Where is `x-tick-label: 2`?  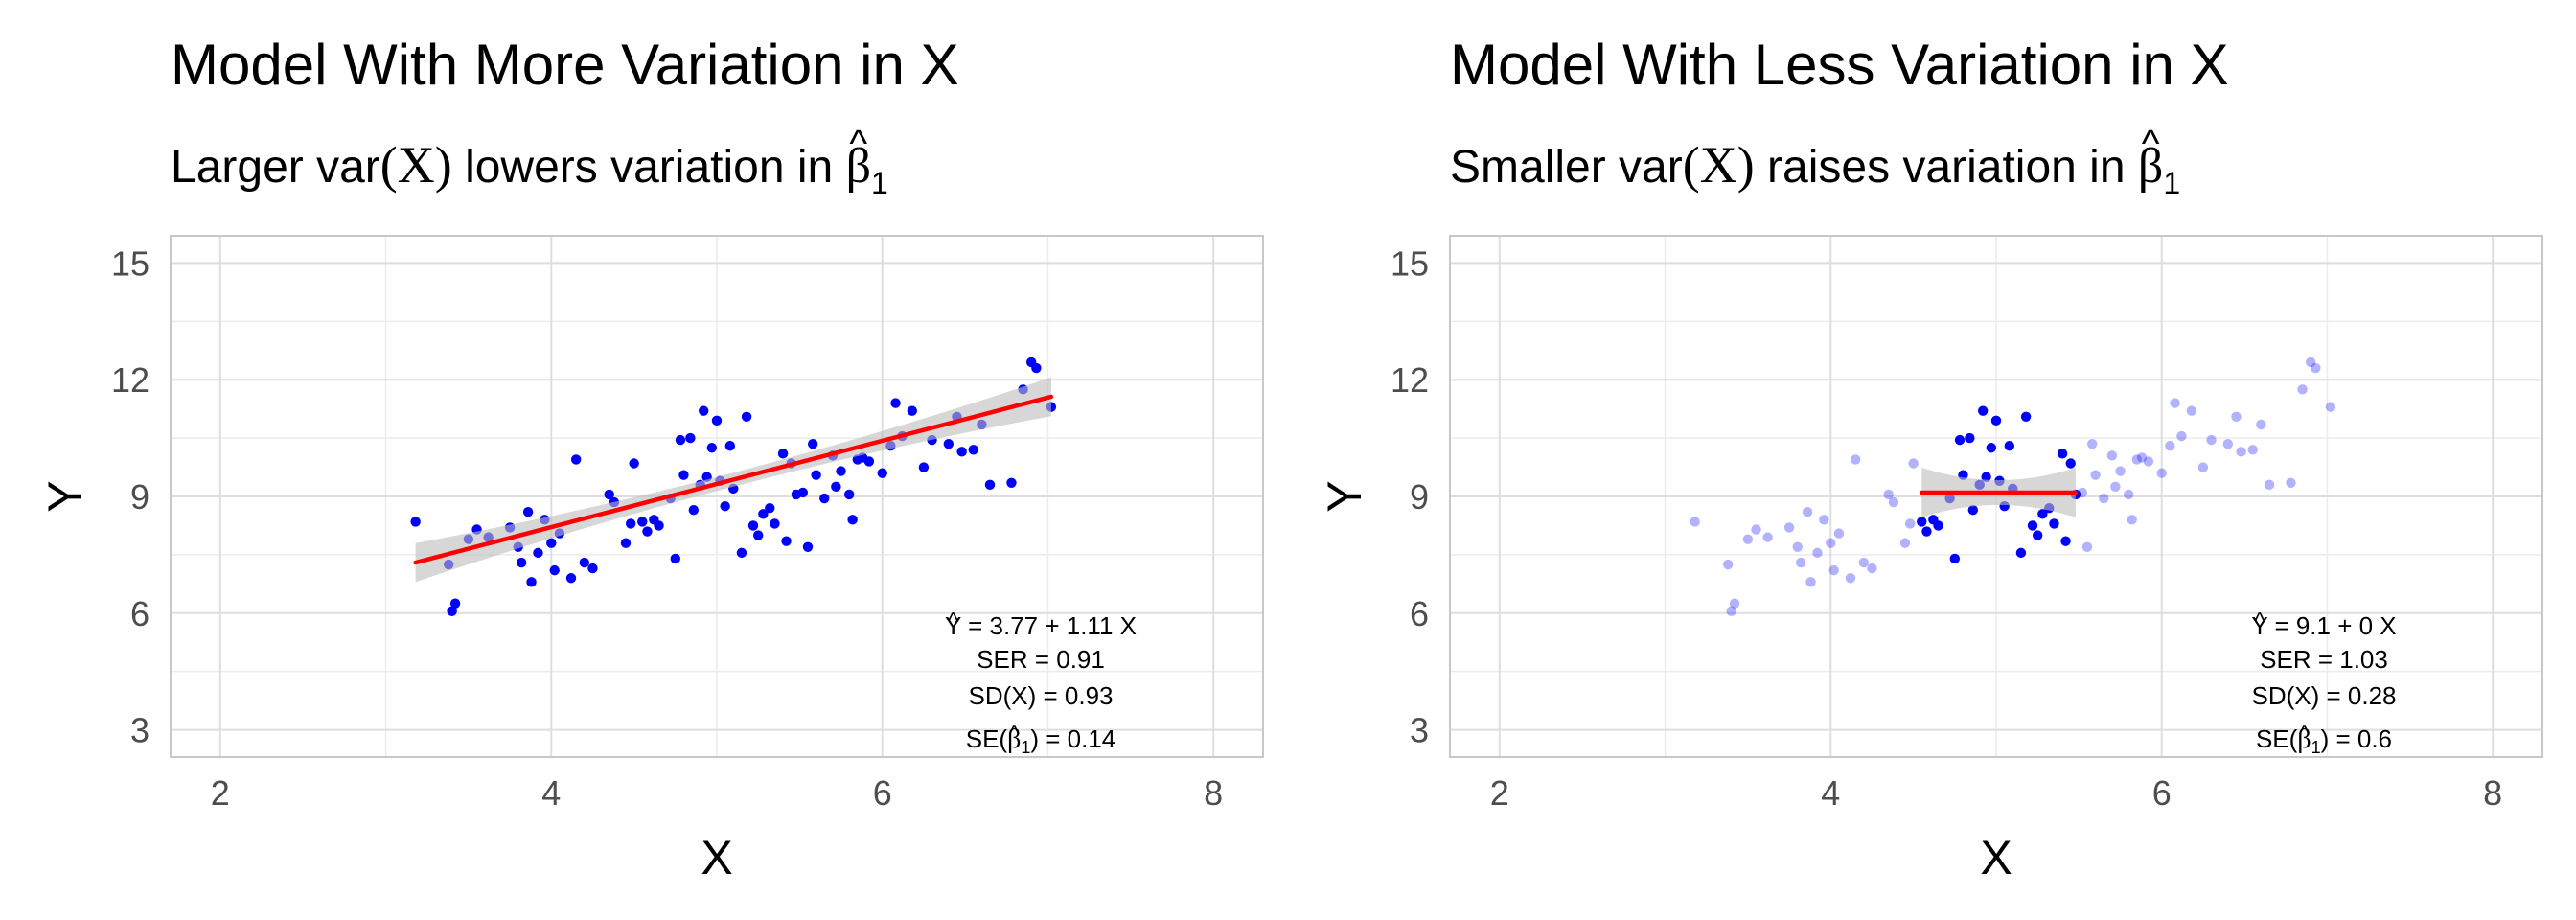
x-tick-label: 2 is located at coordinates (220, 793).